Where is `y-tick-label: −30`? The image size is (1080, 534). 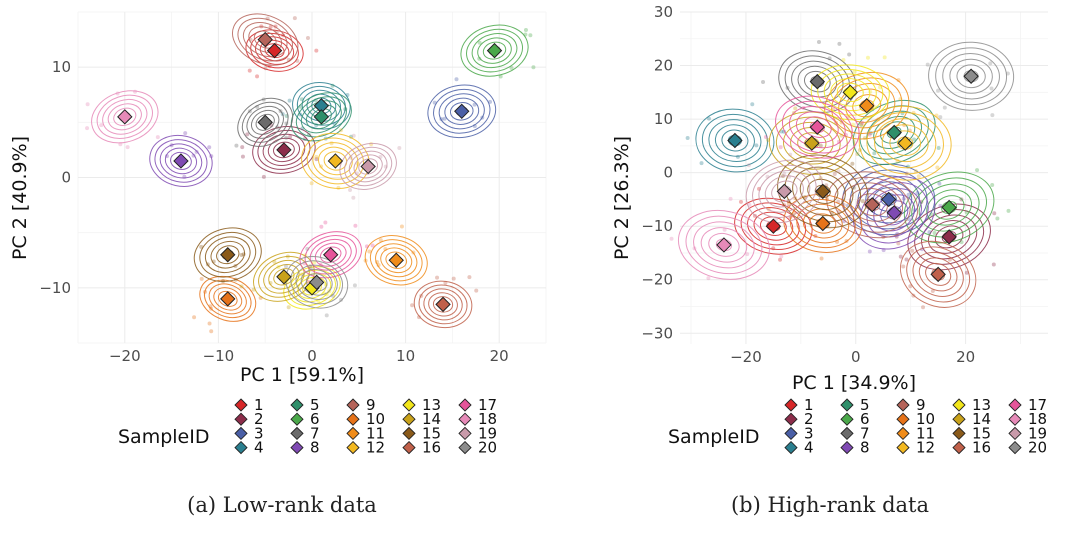 y-tick-label: −30 is located at coordinates (657, 333).